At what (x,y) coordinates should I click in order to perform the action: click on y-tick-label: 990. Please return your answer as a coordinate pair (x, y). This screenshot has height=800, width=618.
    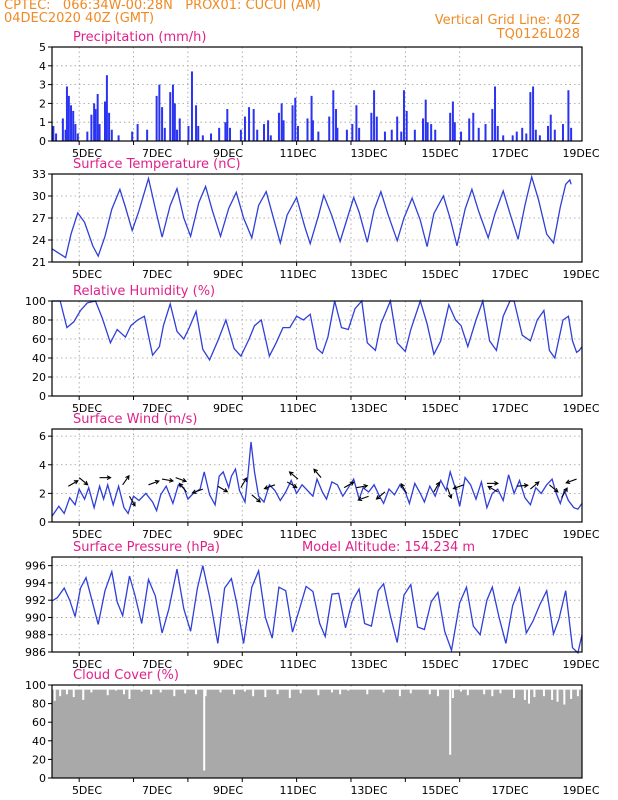
    Looking at the image, I should click on (35, 617).